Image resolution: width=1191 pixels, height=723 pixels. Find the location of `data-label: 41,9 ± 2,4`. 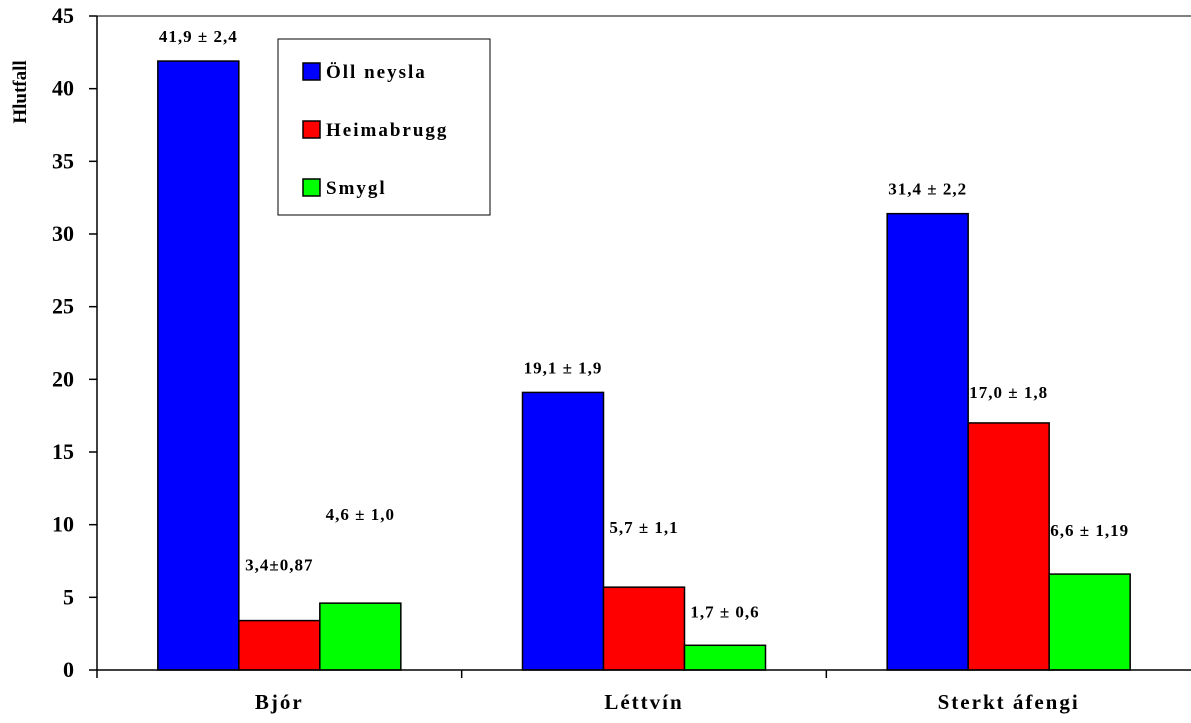

data-label: 41,9 ± 2,4 is located at coordinates (198, 36).